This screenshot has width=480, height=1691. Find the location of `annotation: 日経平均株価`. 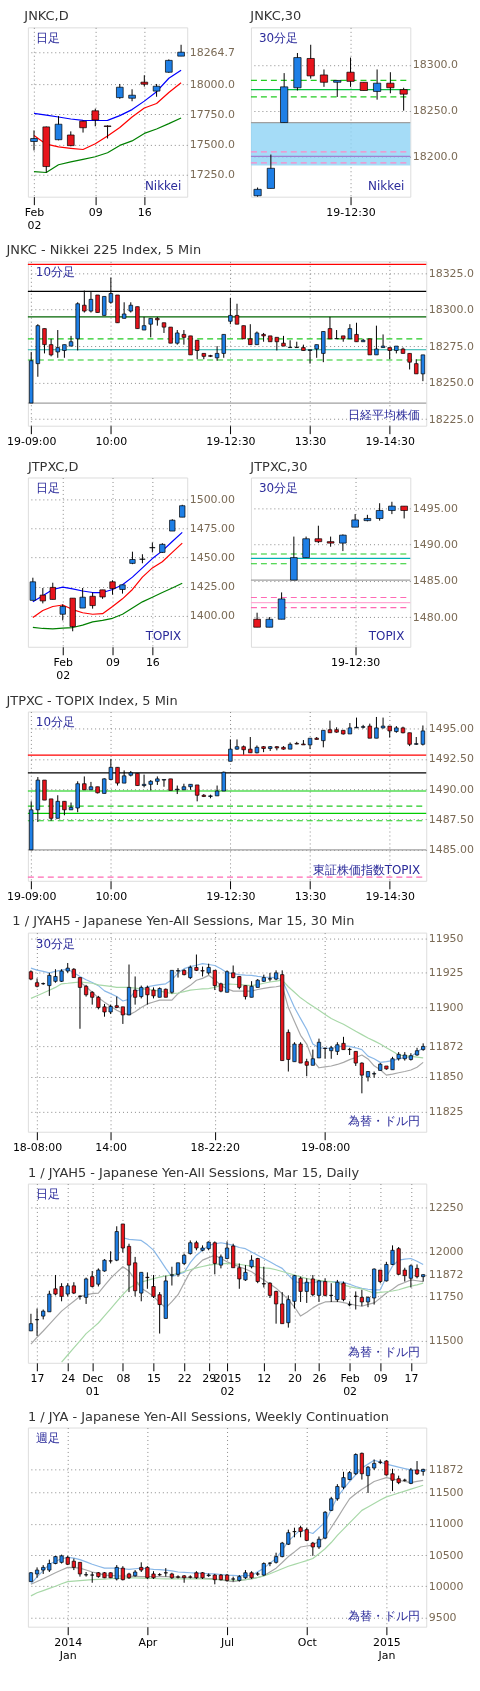

annotation: 日経平均株価 is located at coordinates (384, 414).